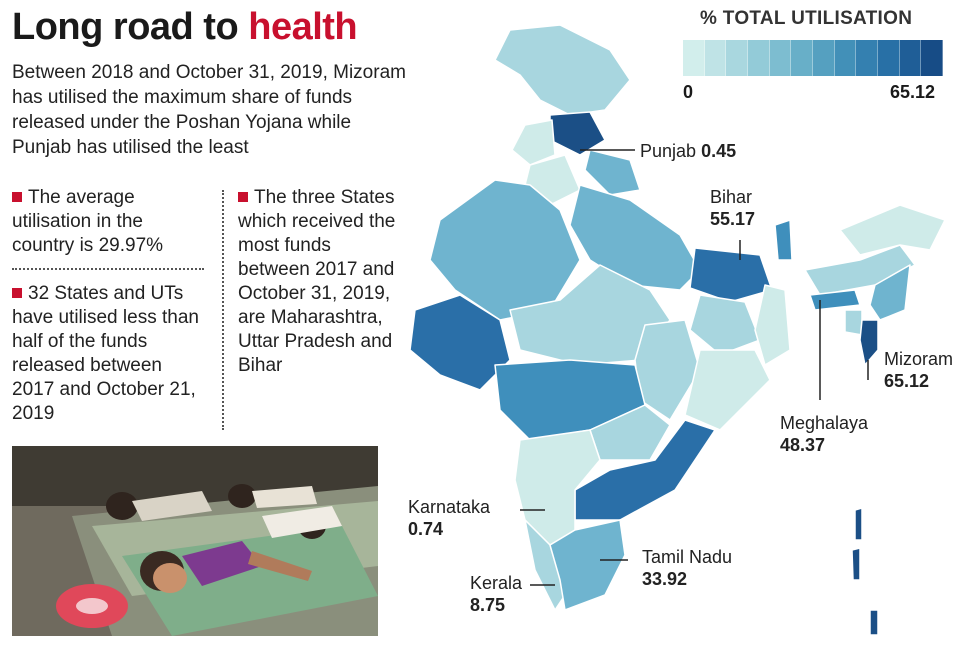 This screenshot has width=980, height=646. I want to click on region-jharkhand, so click(725, 325).